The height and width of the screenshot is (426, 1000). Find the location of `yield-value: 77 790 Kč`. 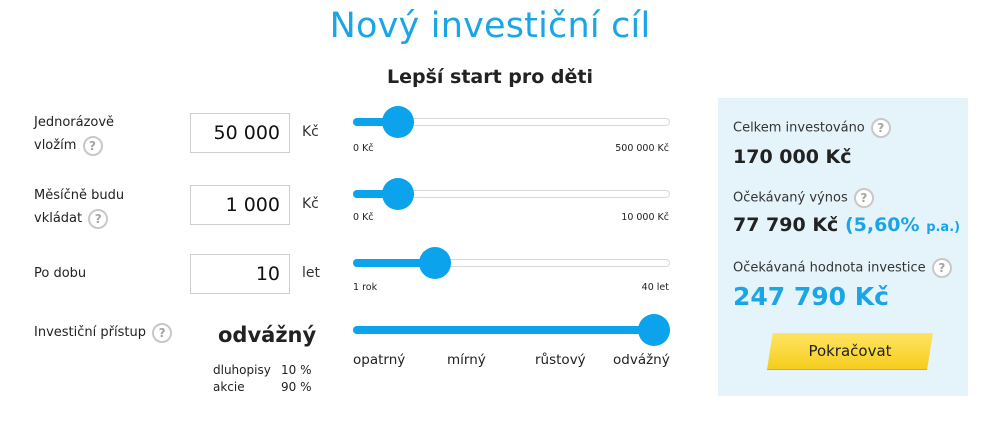

yield-value: 77 790 Kč is located at coordinates (786, 225).